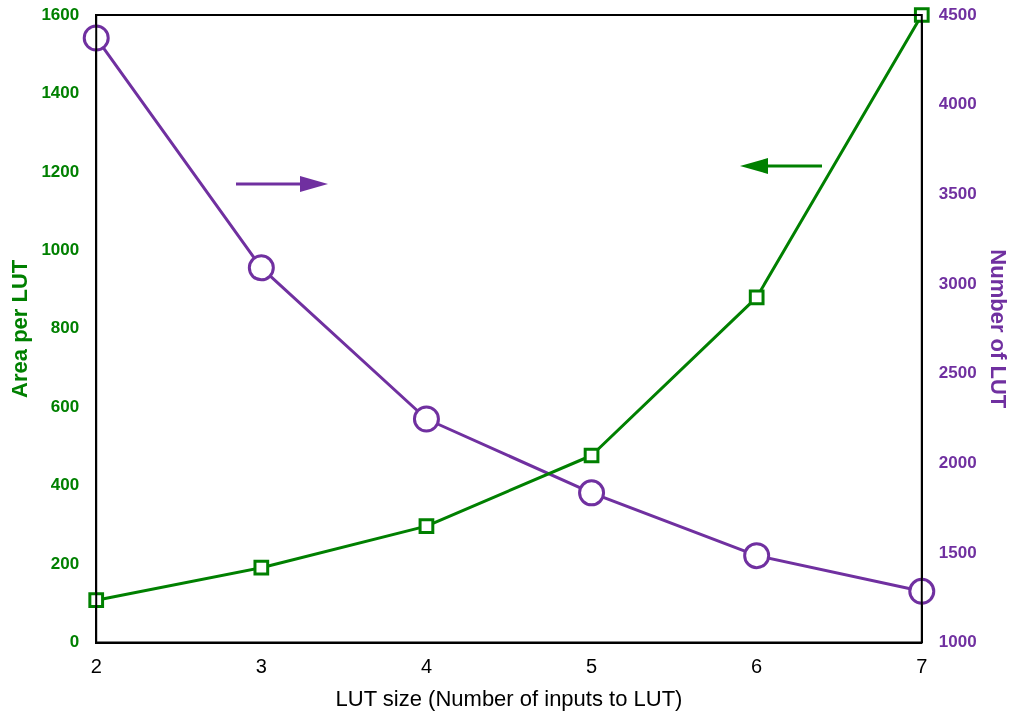 This screenshot has width=1016, height=723. I want to click on y-tick-label: 1000, so click(60, 250).